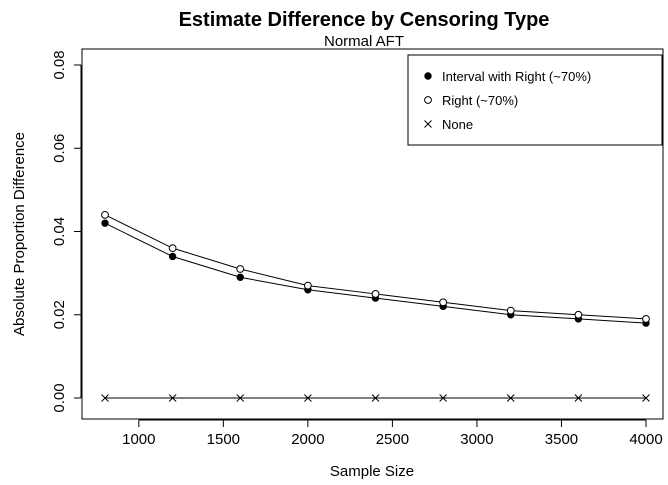 The image size is (668, 485). Describe the element at coordinates (59, 231) in the screenshot. I see `y-tick-label: 0.04` at that location.